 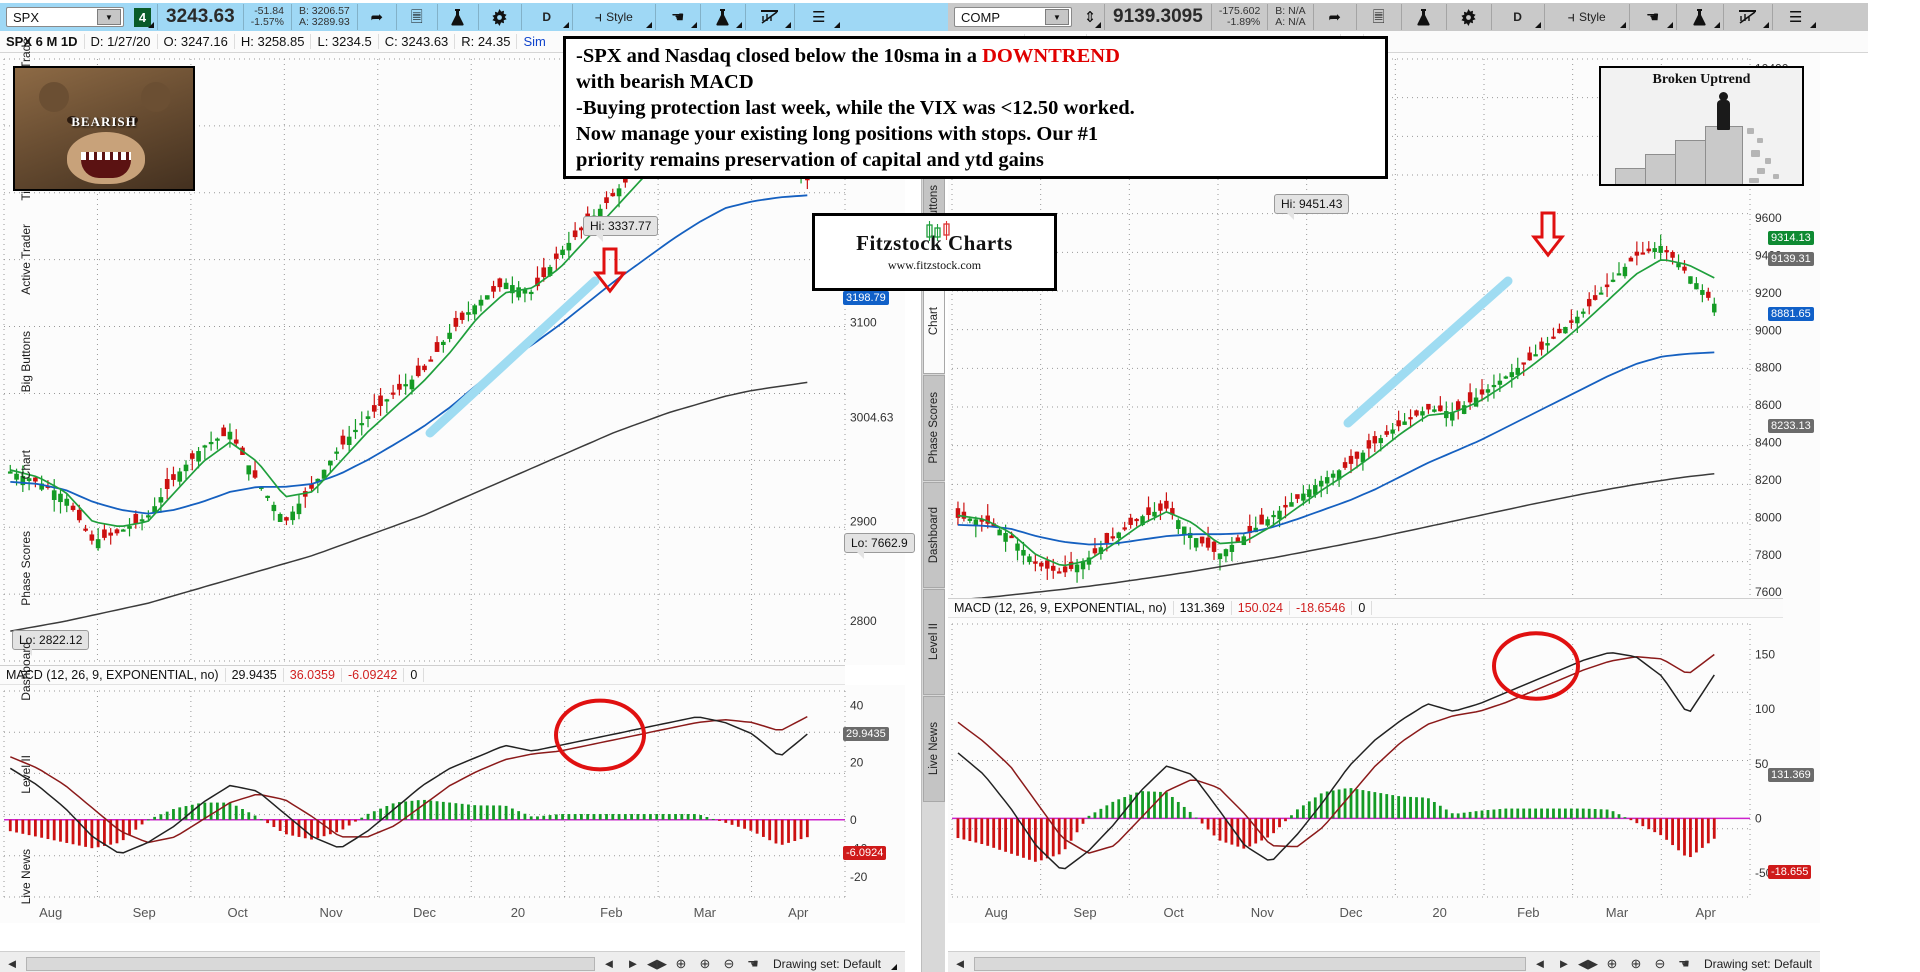 What do you see at coordinates (26, 774) in the screenshot?
I see `sidebar-item-label: Level II` at bounding box center [26, 774].